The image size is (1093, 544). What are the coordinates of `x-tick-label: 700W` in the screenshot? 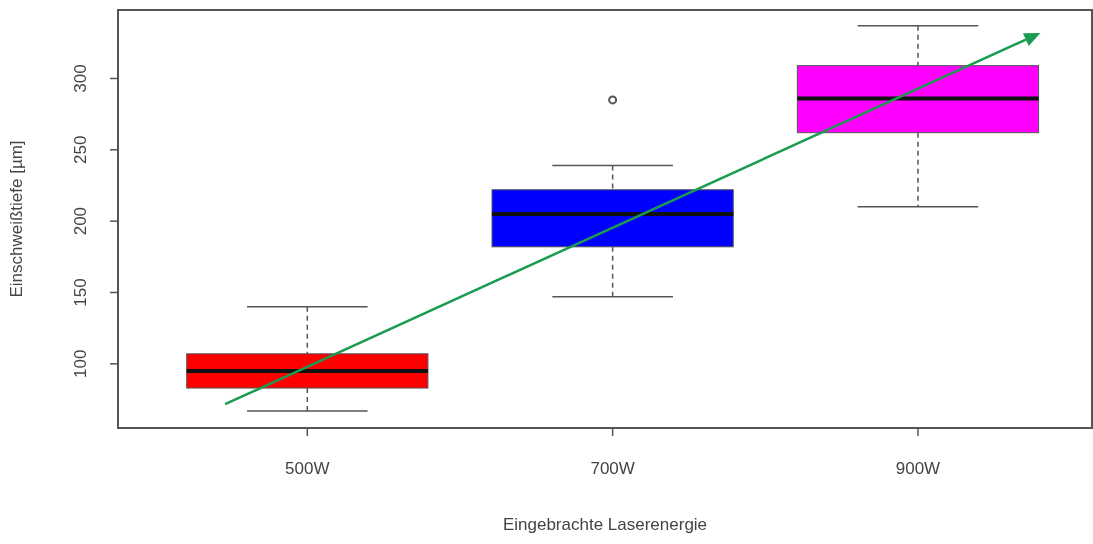 It's located at (612, 468).